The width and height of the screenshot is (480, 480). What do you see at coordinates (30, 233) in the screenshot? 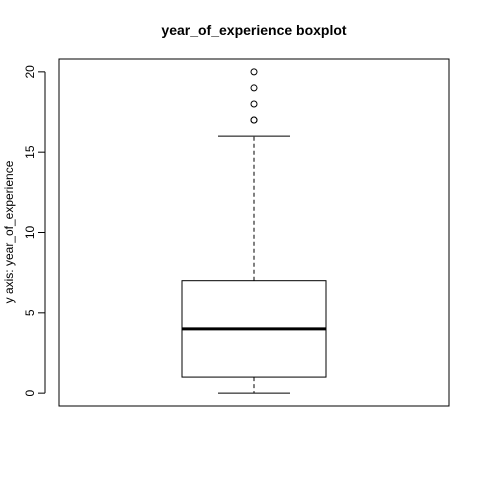
I see `y-tick-label: 10` at bounding box center [30, 233].